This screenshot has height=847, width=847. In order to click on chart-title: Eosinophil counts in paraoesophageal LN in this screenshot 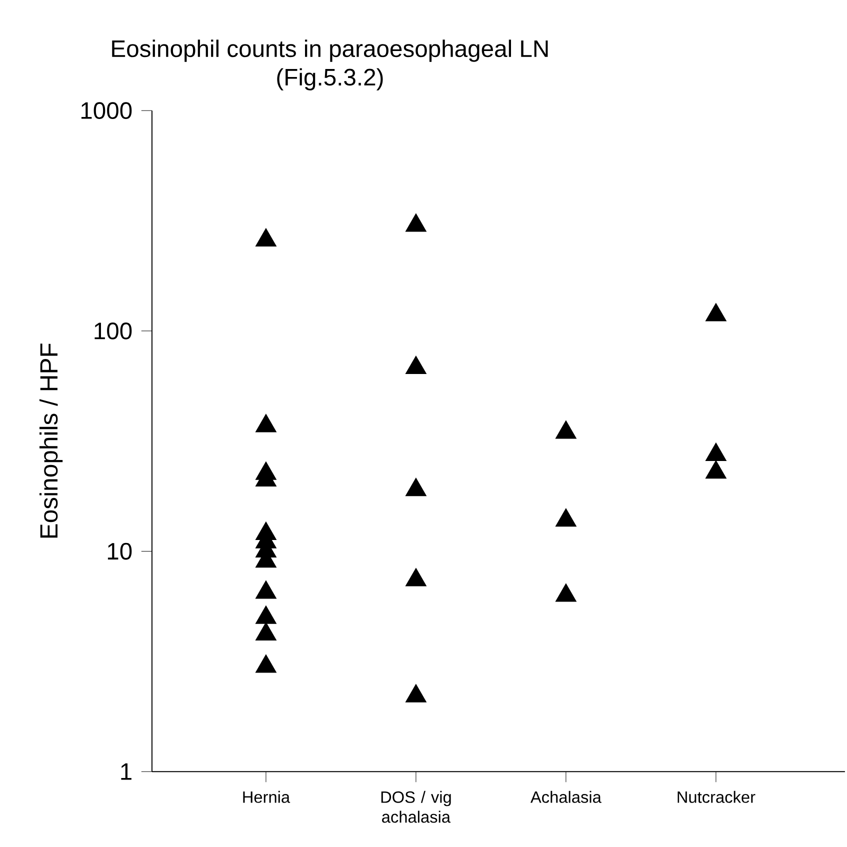, I will do `click(330, 51)`.